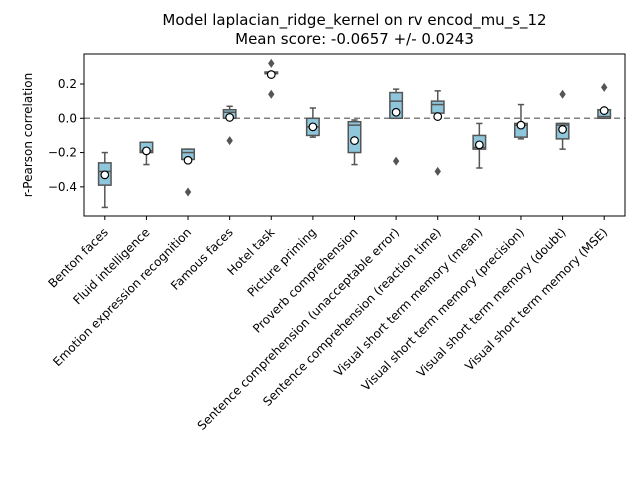 This screenshot has height=480, width=640. Describe the element at coordinates (354, 39) in the screenshot. I see `chart-subtitle: Mean score: -0.0657 +/- 0.0243` at that location.